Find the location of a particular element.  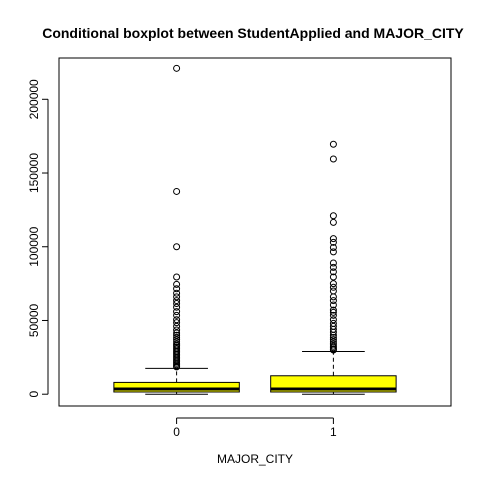

box-iqr is located at coordinates (176, 387).